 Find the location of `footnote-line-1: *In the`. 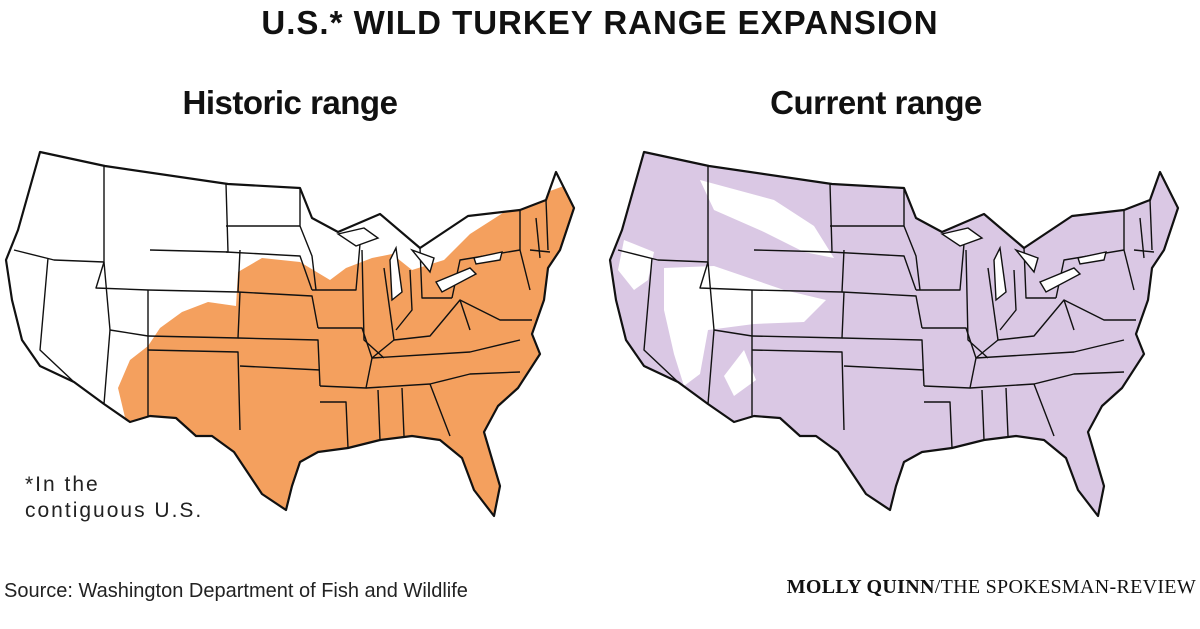

footnote-line-1: *In the is located at coordinates (62, 484).